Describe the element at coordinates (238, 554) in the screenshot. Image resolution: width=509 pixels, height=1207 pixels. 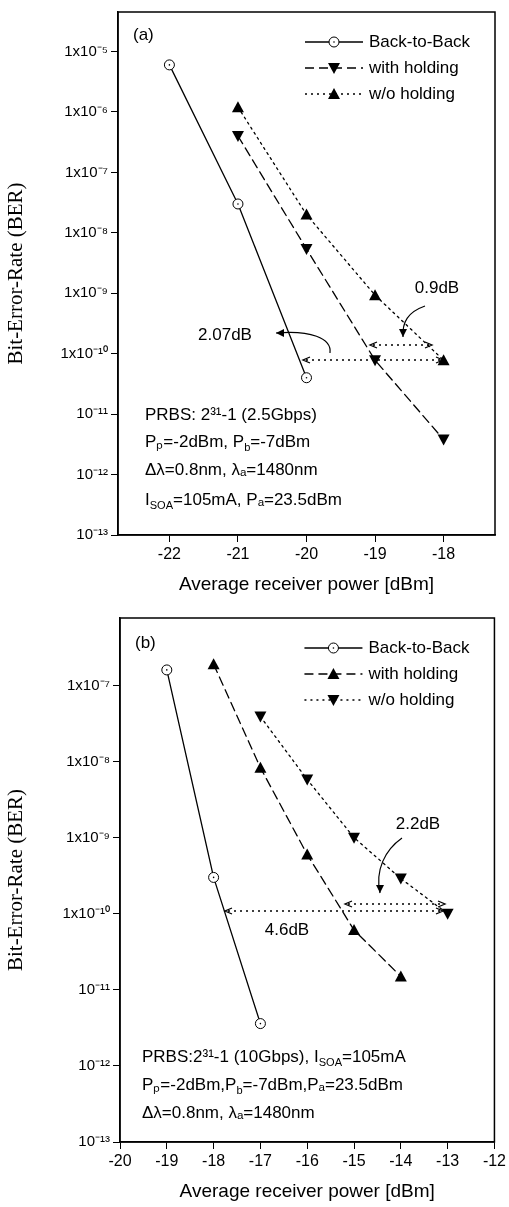
I see `x-tick-label: -21` at that location.